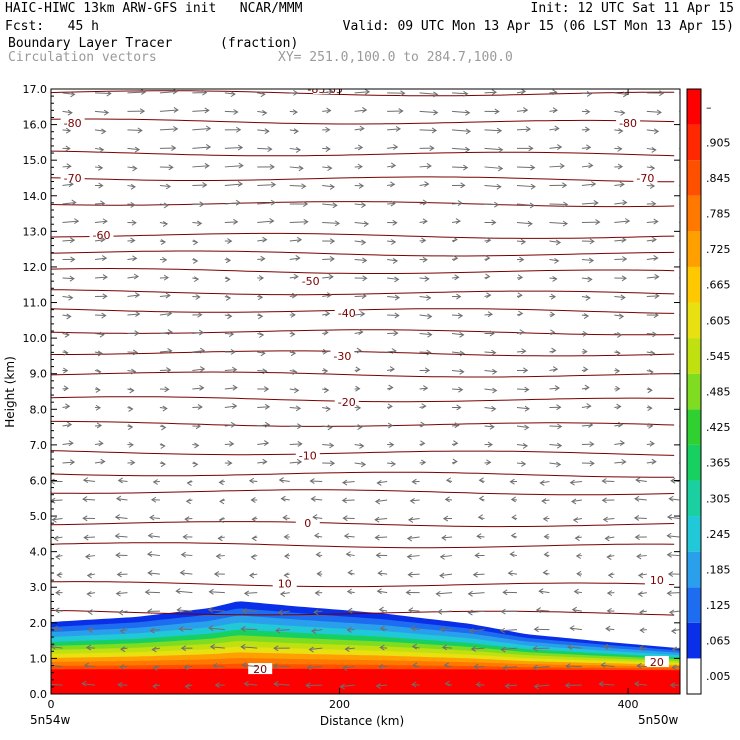 The width and height of the screenshot is (740, 740). I want to click on y-tick-label: 7.0, so click(39, 445).